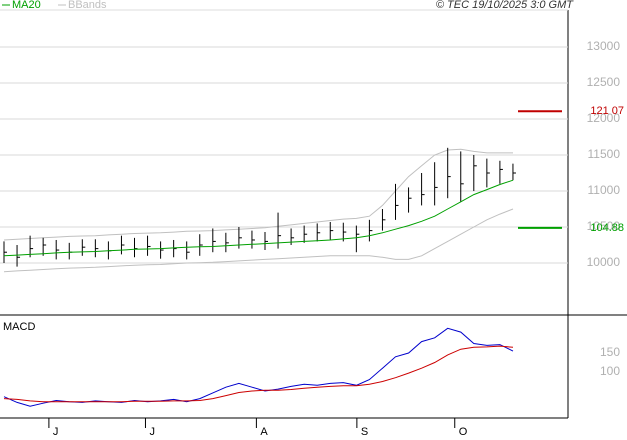 The image size is (627, 440). Describe the element at coordinates (604, 262) in the screenshot. I see `y-tick-label: 10000` at that location.